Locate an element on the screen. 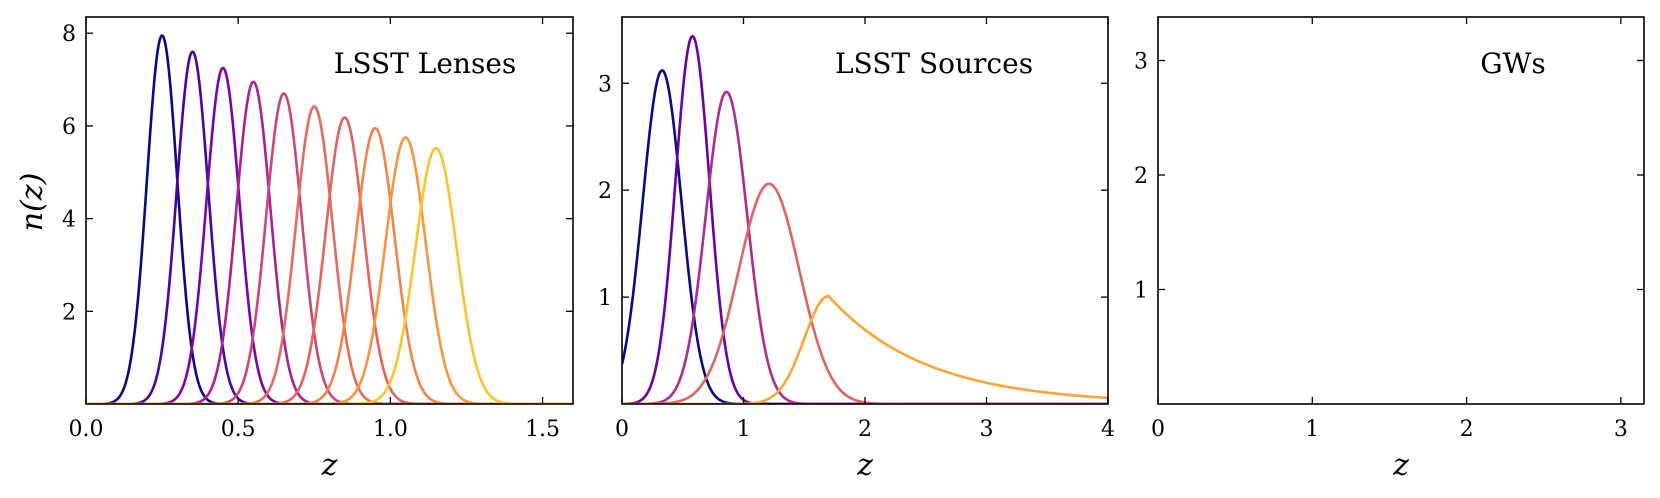 This screenshot has height=498, width=1660. x-tick-label: 0.5 is located at coordinates (238, 429).